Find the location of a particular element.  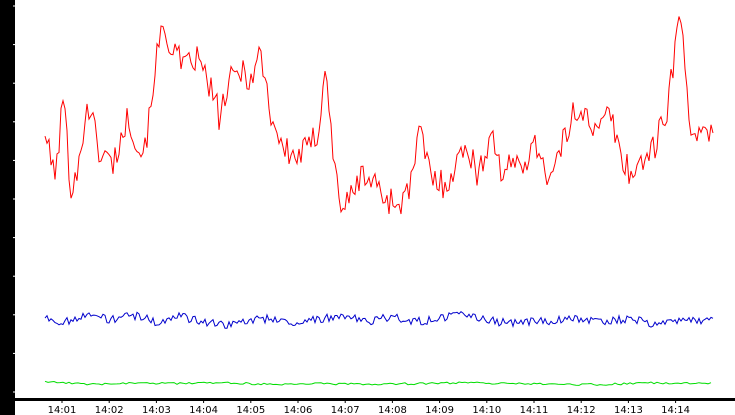

y-tick-label: 18446 is located at coordinates (8, 83).